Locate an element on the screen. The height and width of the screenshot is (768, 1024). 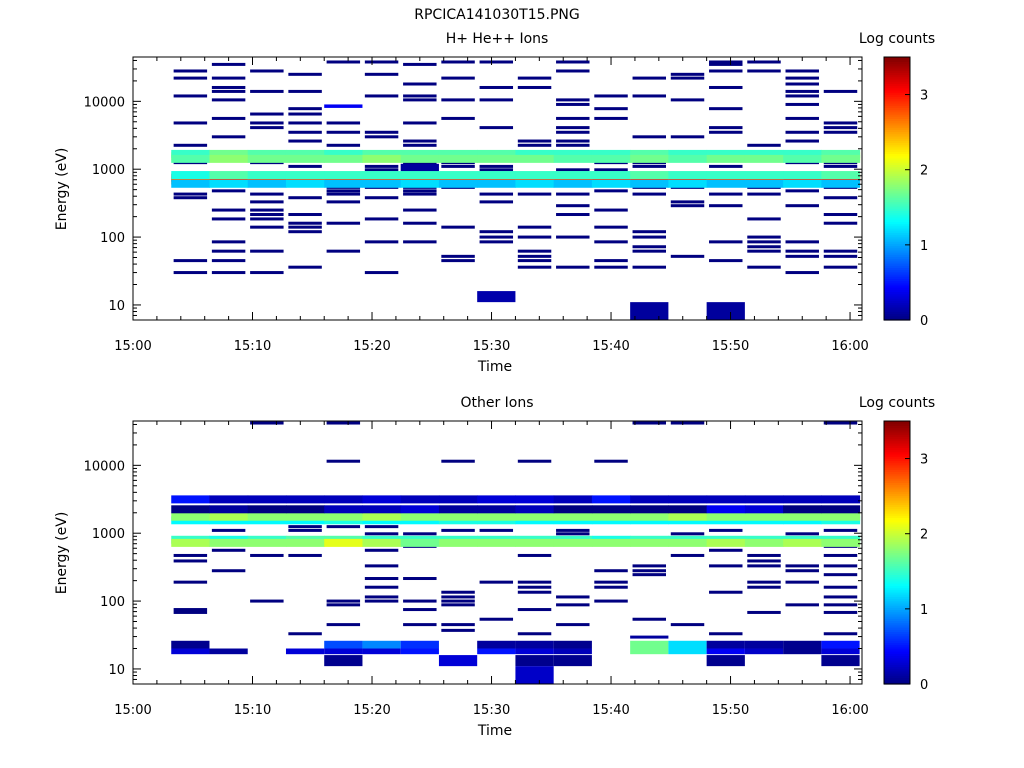
x-tick-label: 15:40 is located at coordinates (610, 346).